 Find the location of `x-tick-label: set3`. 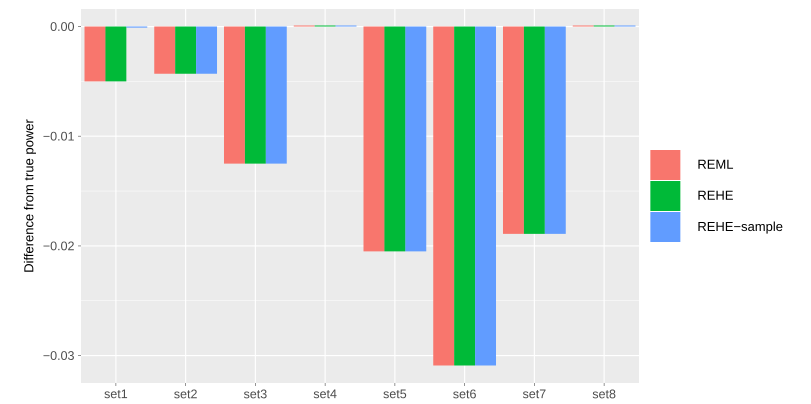

x-tick-label: set3 is located at coordinates (255, 394).